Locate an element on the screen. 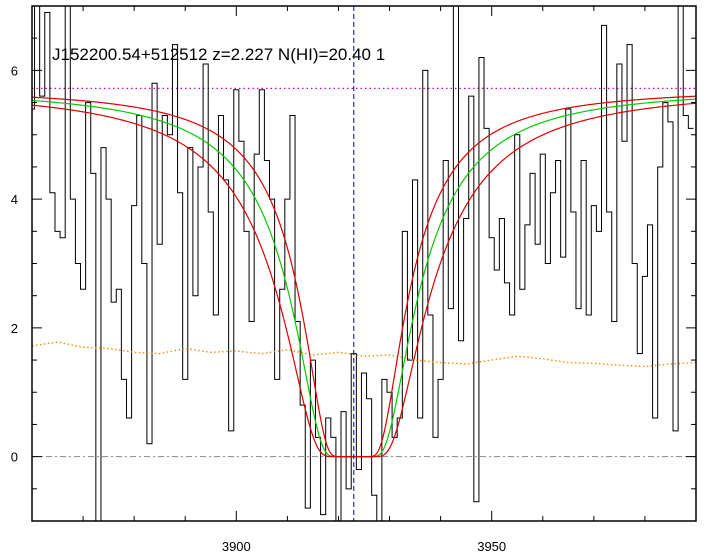 The width and height of the screenshot is (704, 556). y-tick-label: 0 is located at coordinates (14, 457).